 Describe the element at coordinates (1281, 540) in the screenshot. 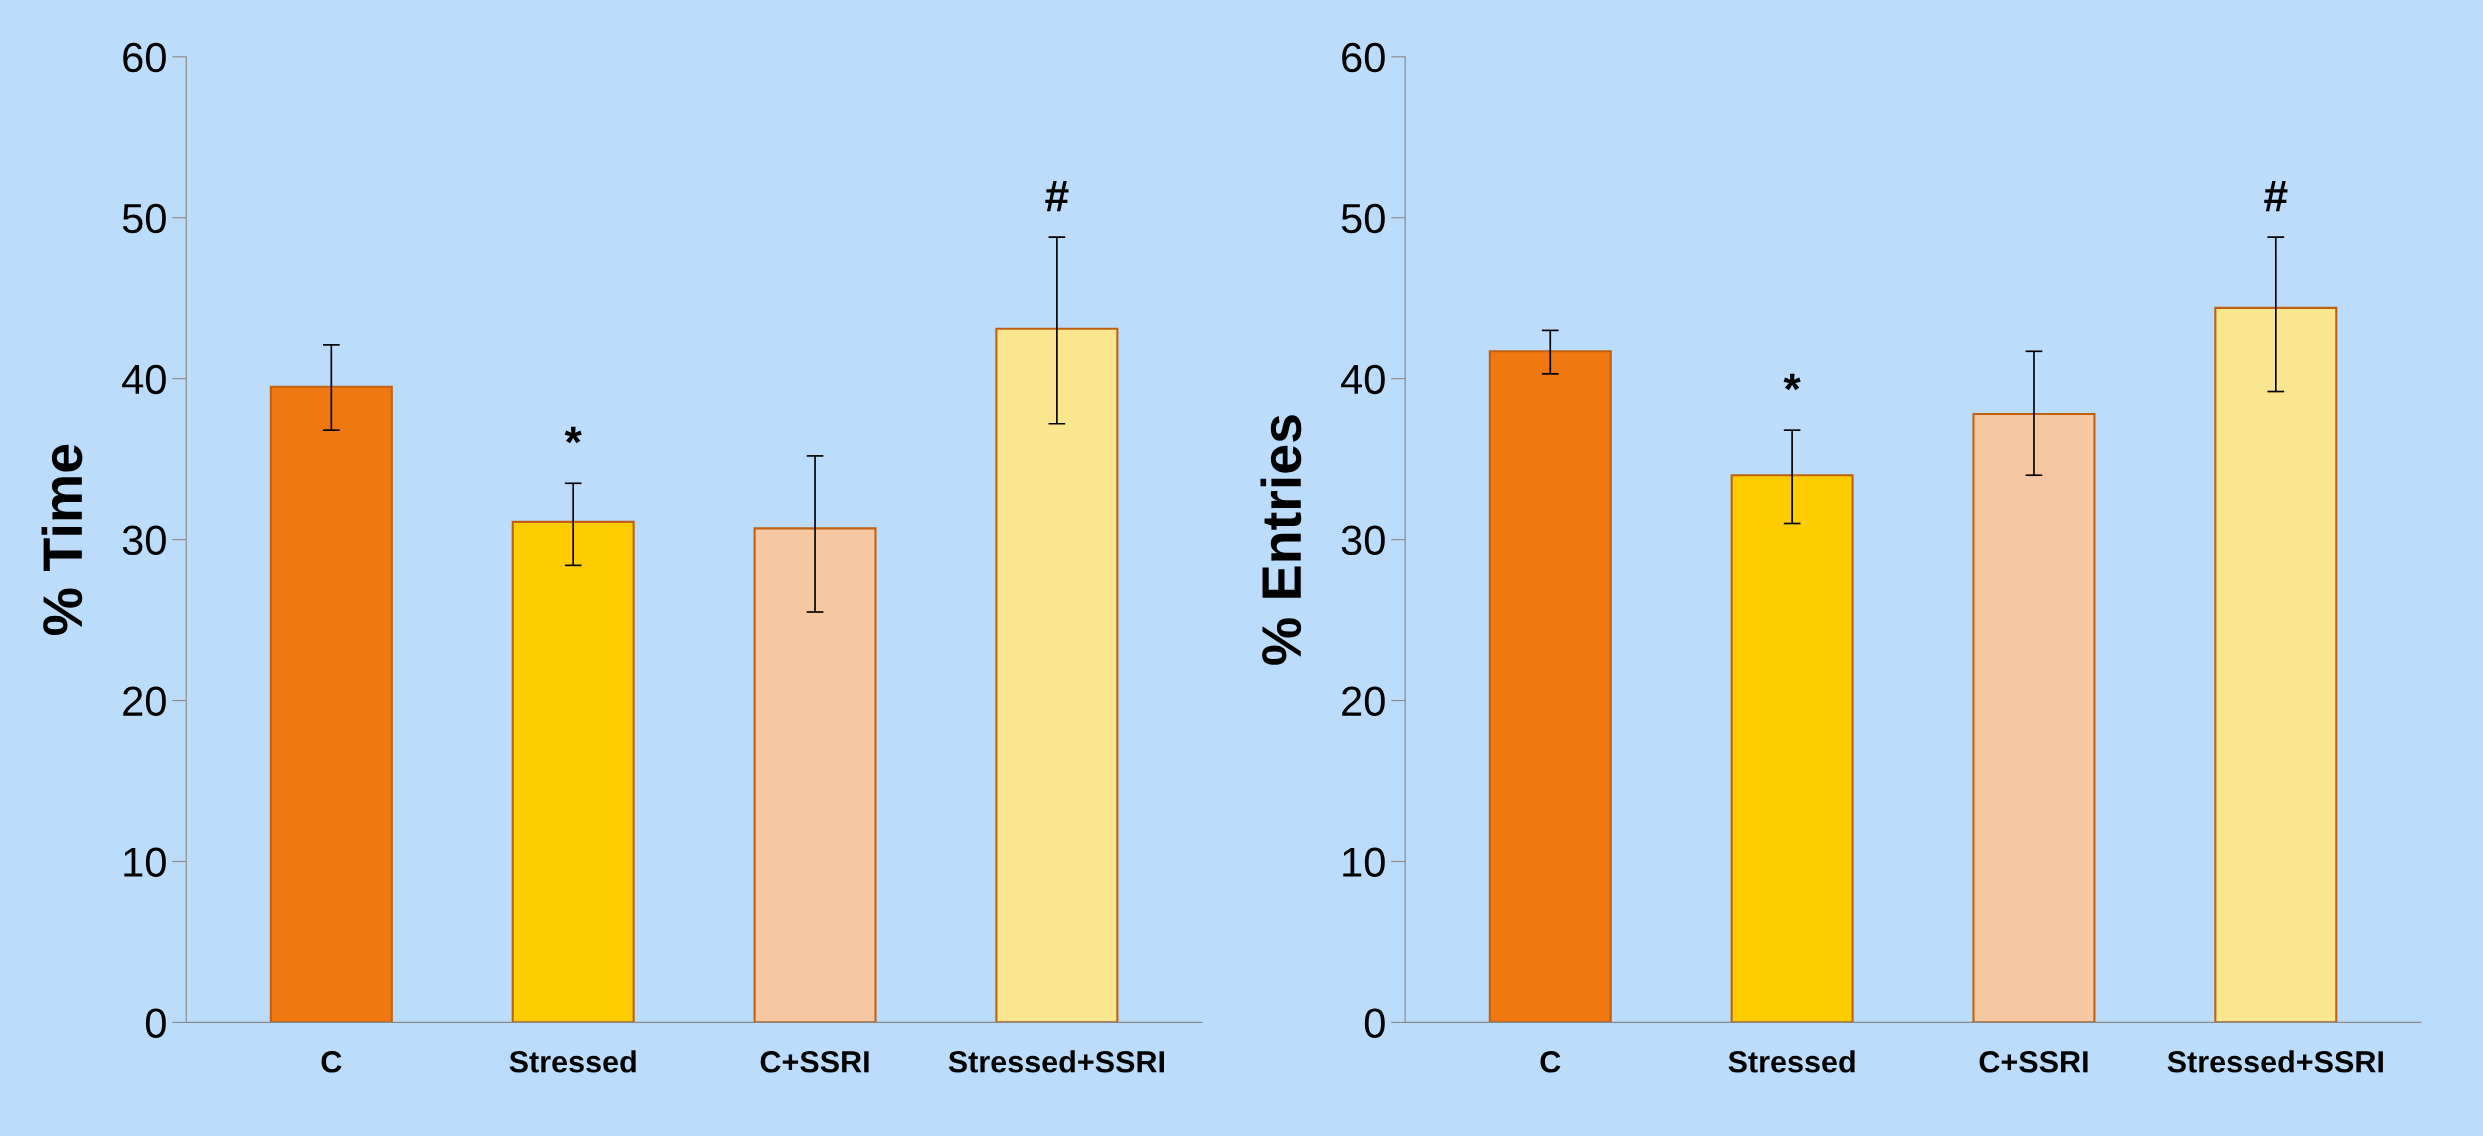

I see `y-axis-title: % Entries` at that location.